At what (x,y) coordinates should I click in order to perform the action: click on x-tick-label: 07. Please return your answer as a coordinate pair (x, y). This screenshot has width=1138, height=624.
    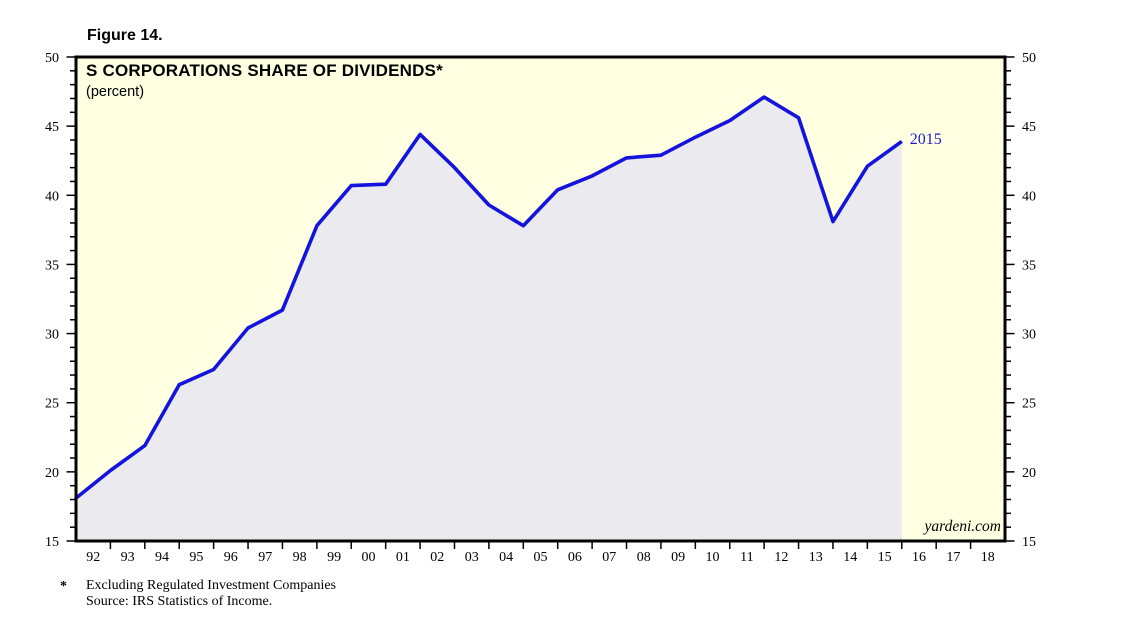
    Looking at the image, I should click on (609, 557).